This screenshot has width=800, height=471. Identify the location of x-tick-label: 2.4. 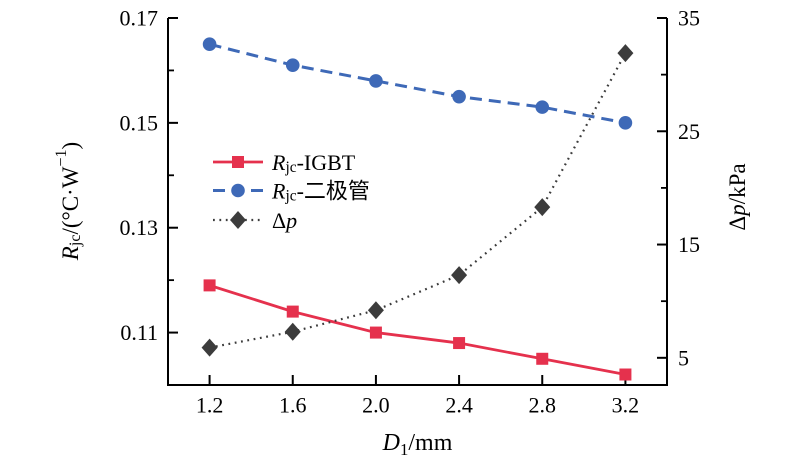
(459, 405).